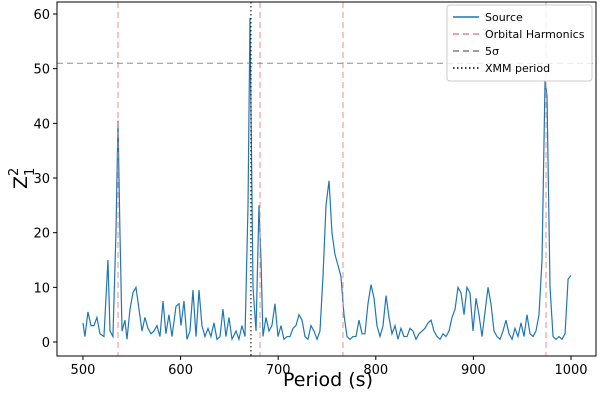 The width and height of the screenshot is (600, 400). What do you see at coordinates (14, 172) in the screenshot?
I see `y-axis-label-sup: 2` at bounding box center [14, 172].